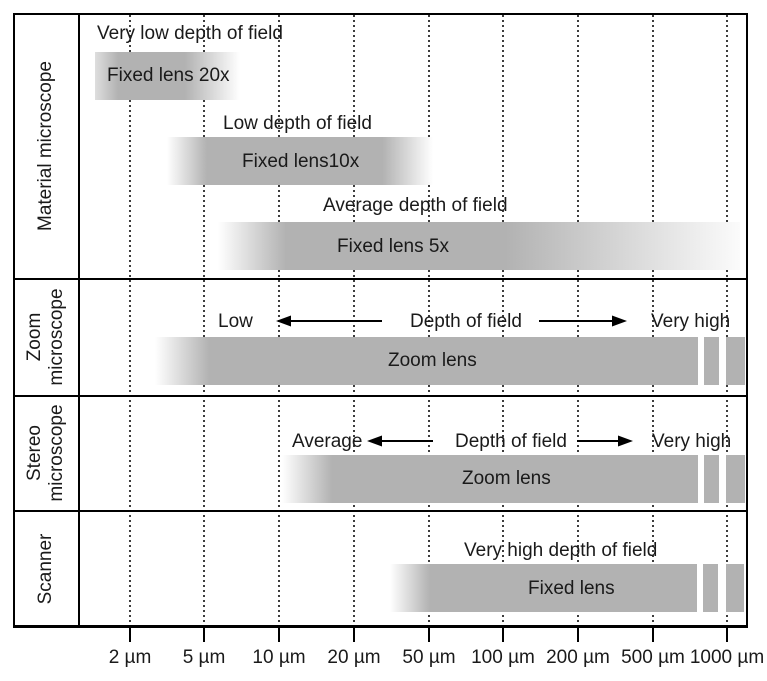  What do you see at coordinates (432, 360) in the screenshot?
I see `bar-label-zoom-lens: Zoom lens` at bounding box center [432, 360].